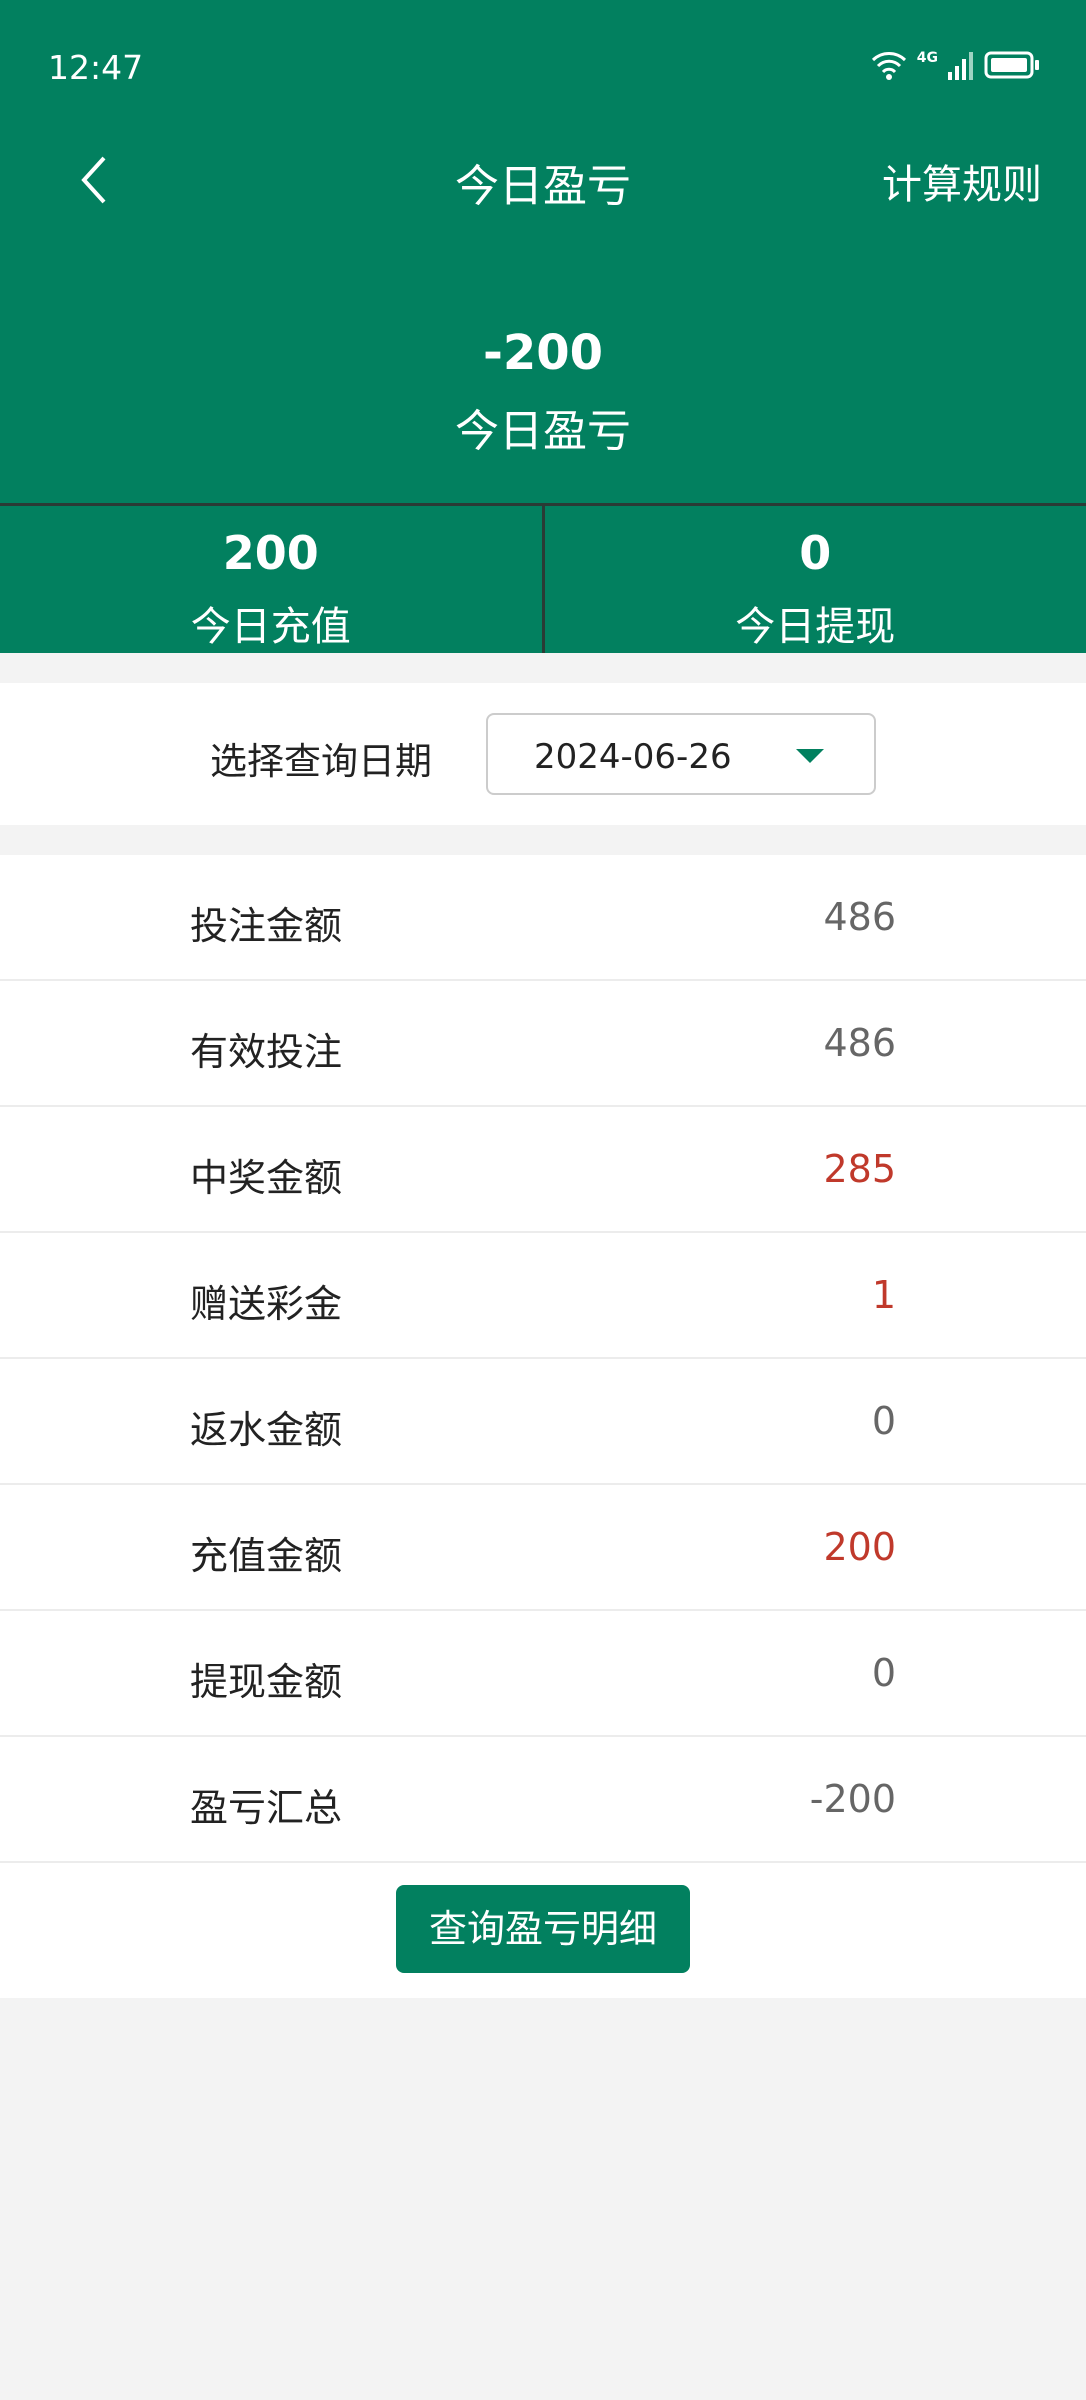  What do you see at coordinates (543, 1422) in the screenshot?
I see `list-item: 返水金额 0` at bounding box center [543, 1422].